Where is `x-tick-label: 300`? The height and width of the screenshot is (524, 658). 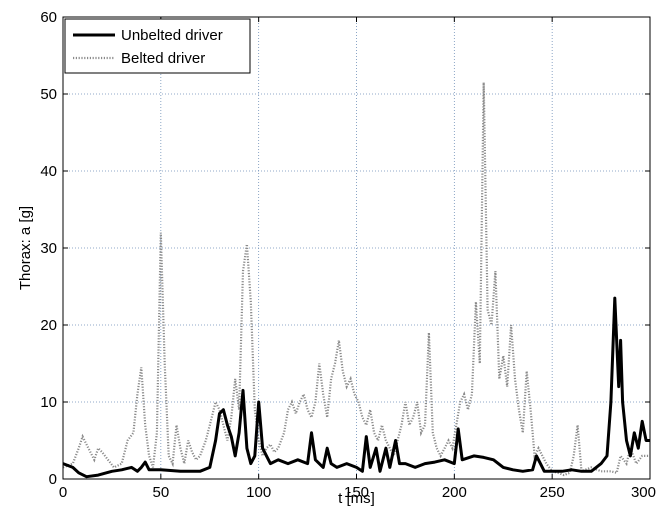
x-tick-label: 300 is located at coordinates (643, 492).